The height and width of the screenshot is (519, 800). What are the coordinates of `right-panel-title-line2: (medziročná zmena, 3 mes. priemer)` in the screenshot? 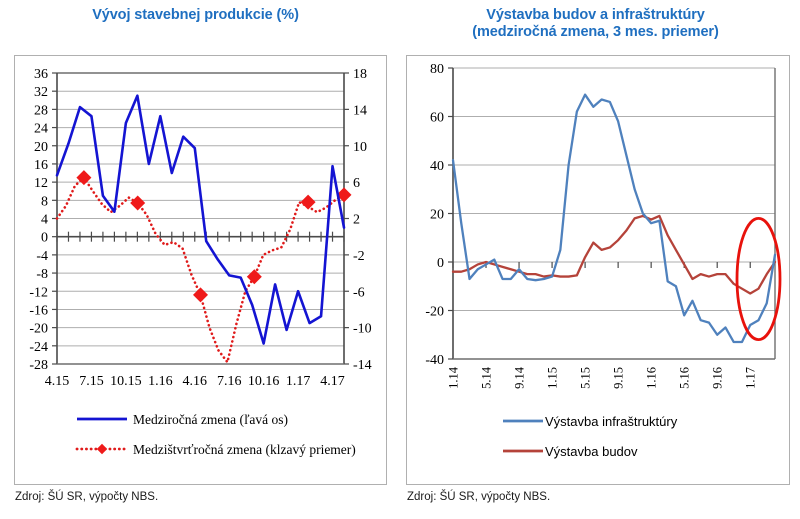 It's located at (595, 32).